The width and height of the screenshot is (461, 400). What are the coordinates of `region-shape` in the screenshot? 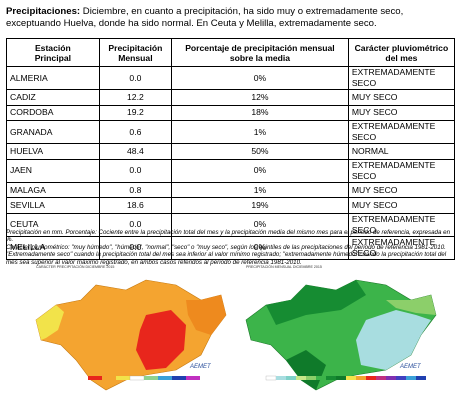 It's located at (131, 335).